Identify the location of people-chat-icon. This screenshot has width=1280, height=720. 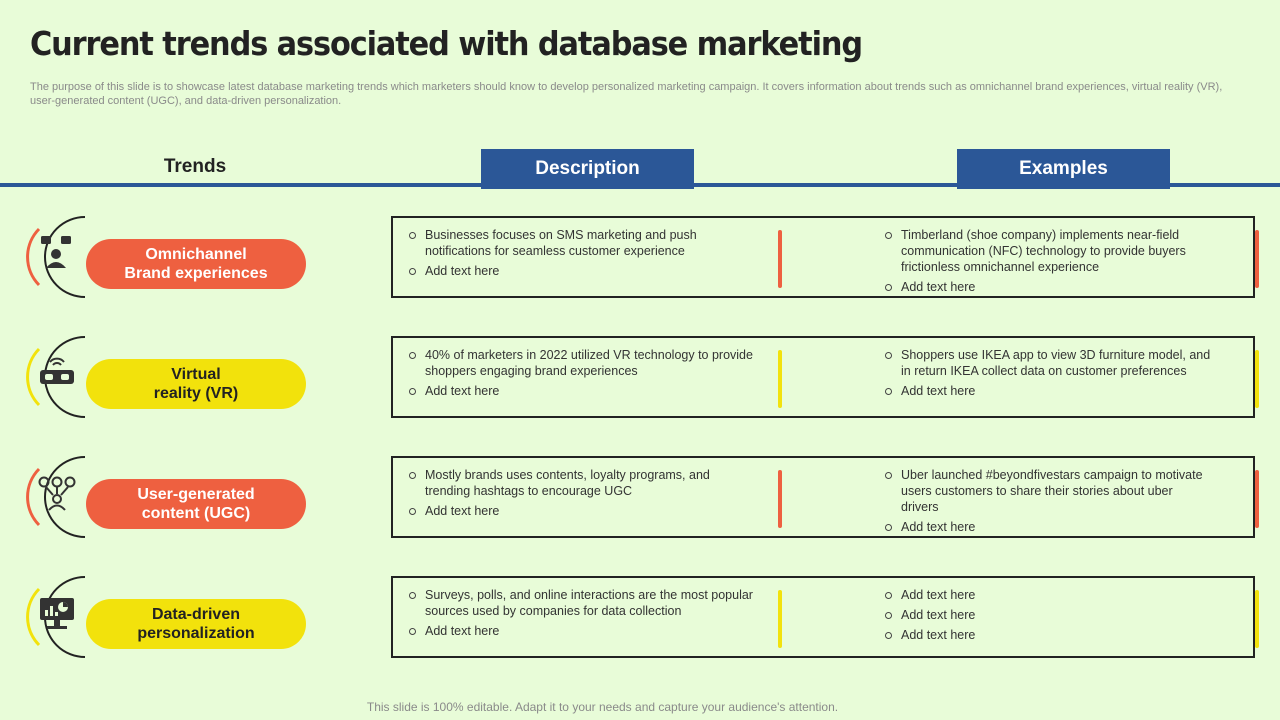
(56, 252).